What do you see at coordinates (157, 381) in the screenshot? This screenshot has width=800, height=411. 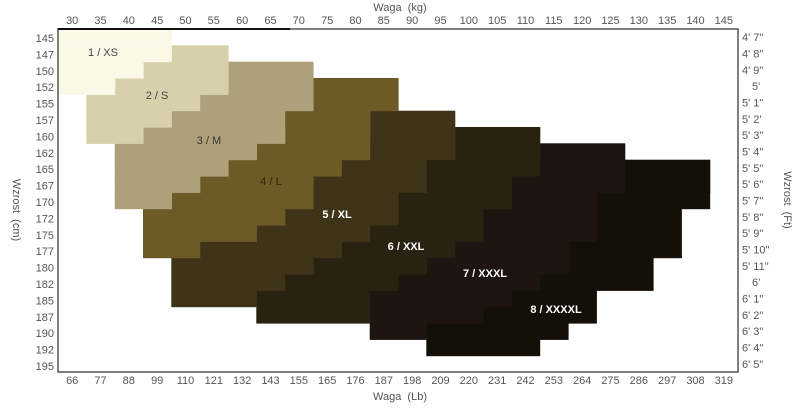 I see `lb-tick-label: 99` at bounding box center [157, 381].